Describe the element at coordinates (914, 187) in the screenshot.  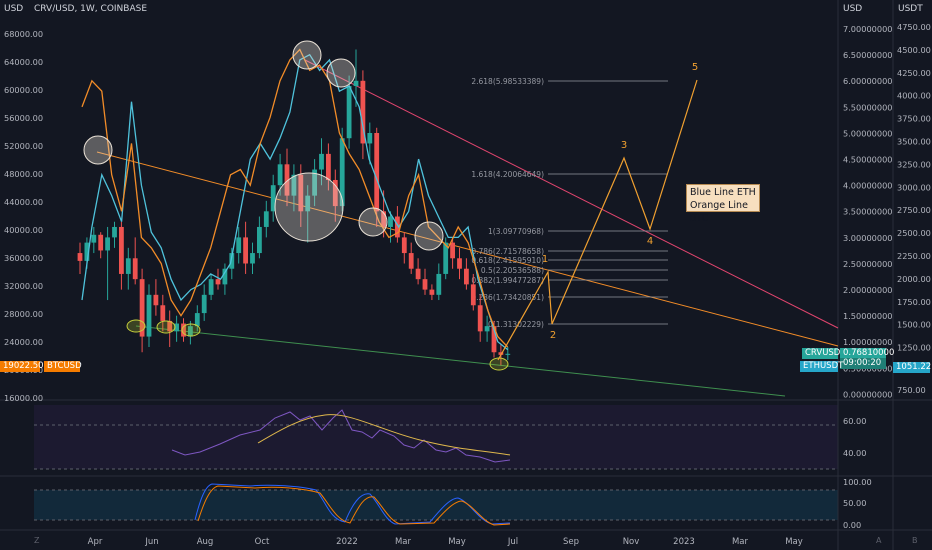
I see `right-axis-tick: 3000.00` at that location.